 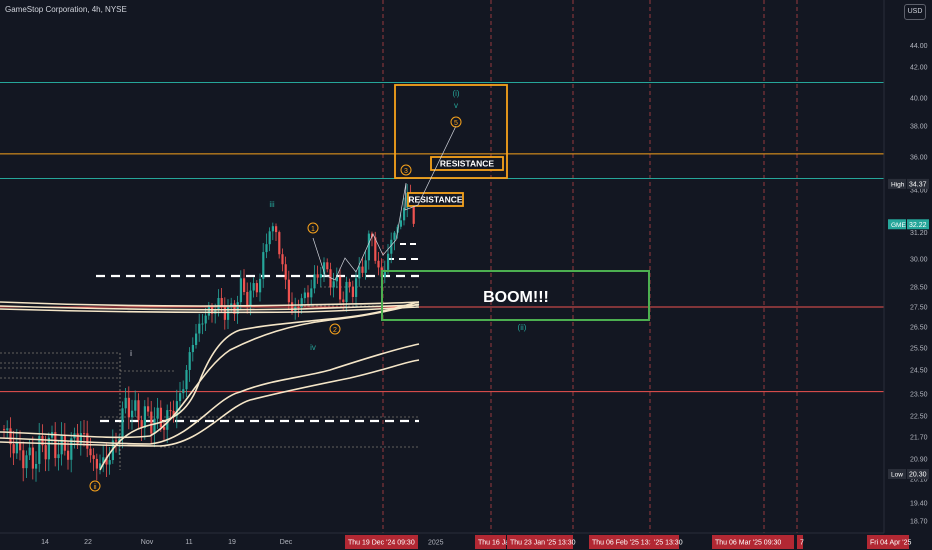 What do you see at coordinates (919, 191) in the screenshot?
I see `price-tick-label: 34.00` at bounding box center [919, 191].